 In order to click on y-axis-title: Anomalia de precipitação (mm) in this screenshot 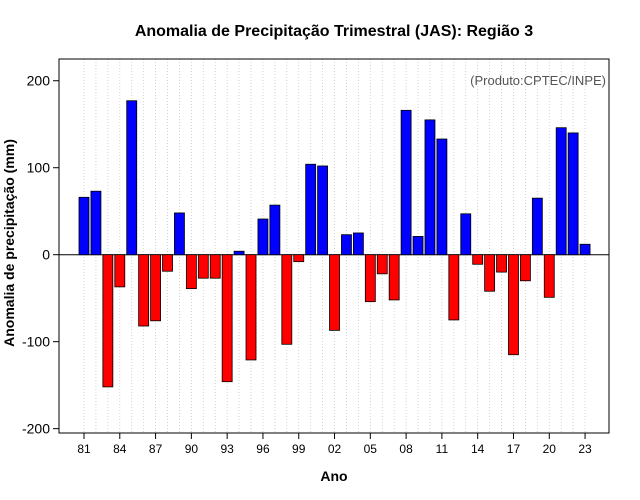, I will do `click(9, 243)`.